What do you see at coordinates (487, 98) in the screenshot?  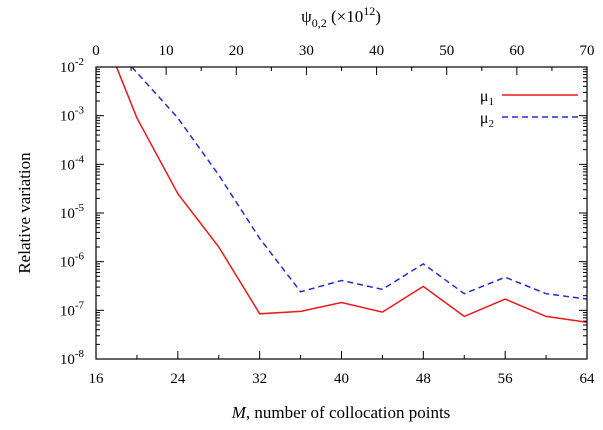 I see `legend-label-mu1: μ1` at bounding box center [487, 98].